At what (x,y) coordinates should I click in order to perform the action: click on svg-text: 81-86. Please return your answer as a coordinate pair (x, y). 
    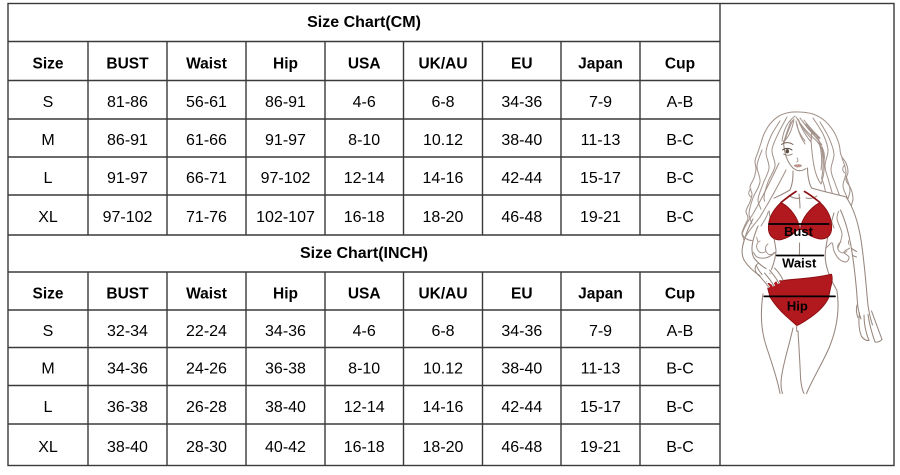
    Looking at the image, I should click on (127, 102).